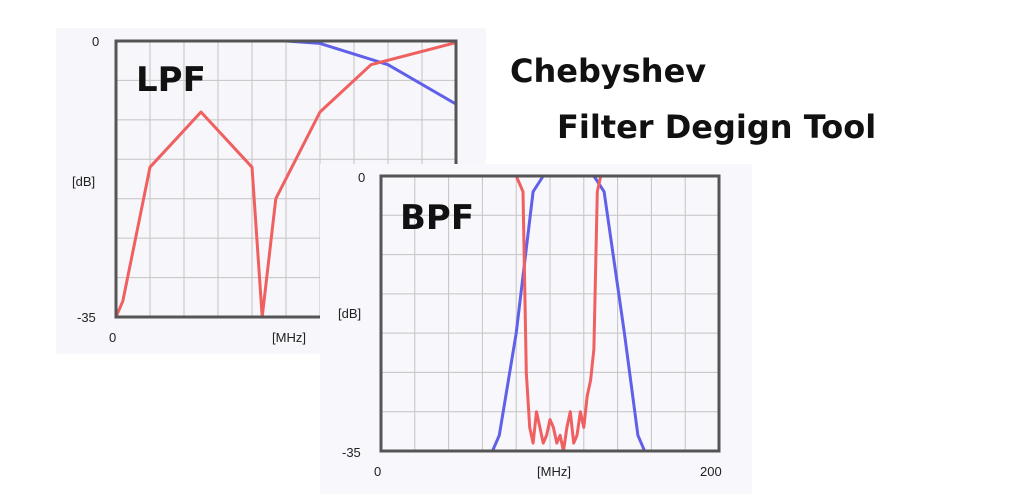  What do you see at coordinates (437, 218) in the screenshot?
I see `bpf-label: BPF` at bounding box center [437, 218].